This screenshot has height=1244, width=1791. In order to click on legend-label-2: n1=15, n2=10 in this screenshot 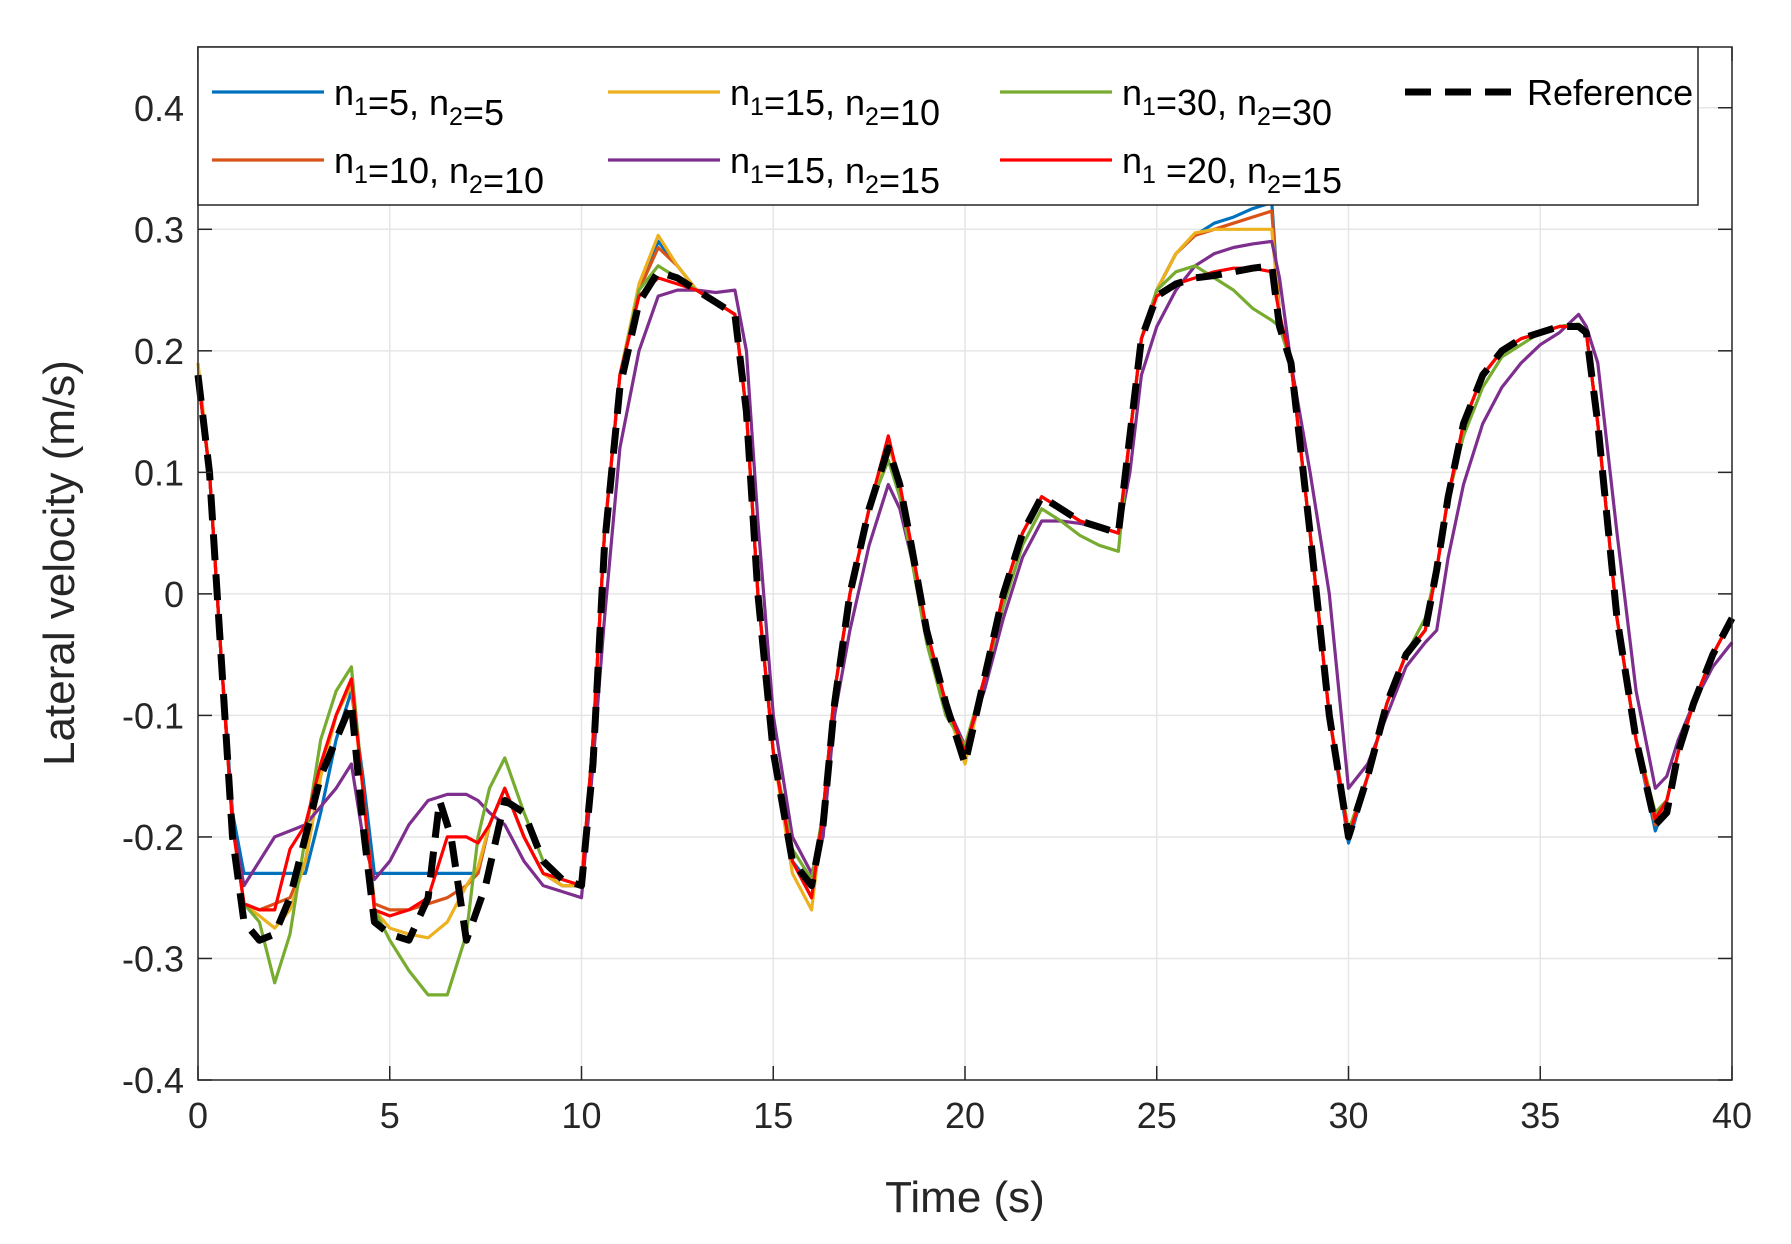, I will do `click(835, 102)`.